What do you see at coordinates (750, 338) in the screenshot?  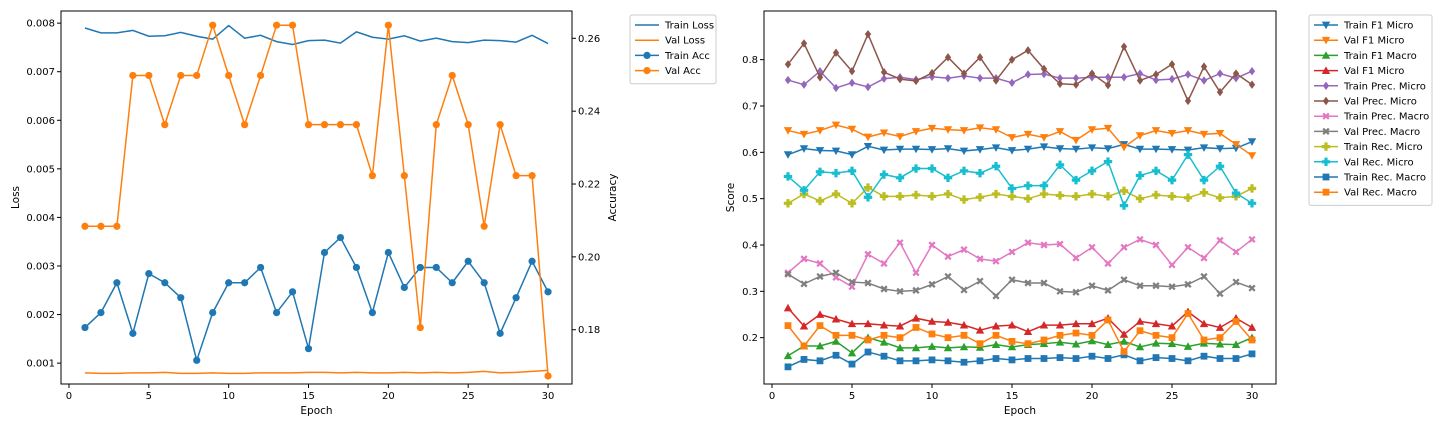 I see `y-tick-label: 0.2` at bounding box center [750, 338].